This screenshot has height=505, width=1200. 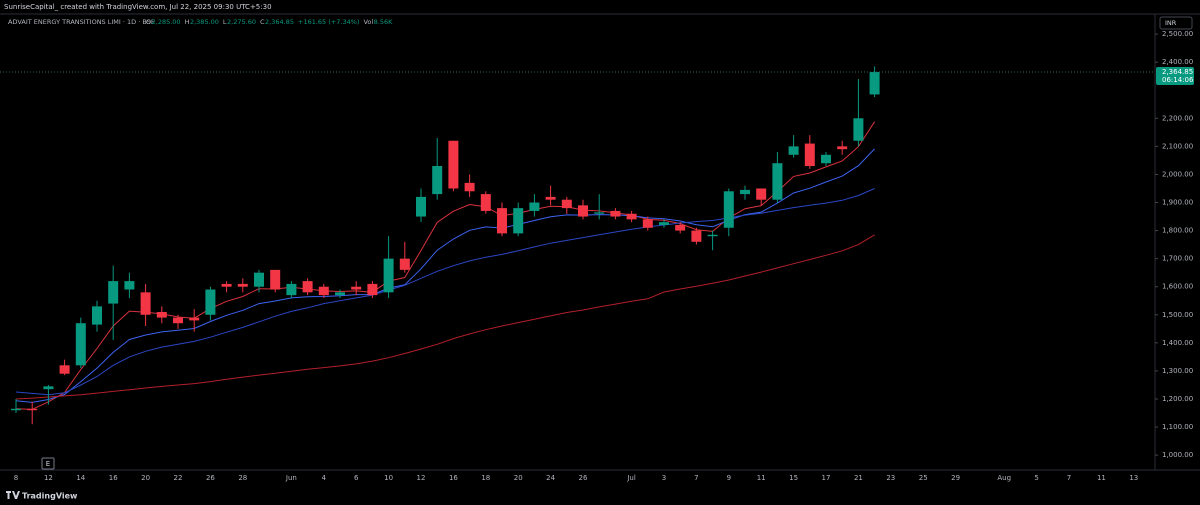 I want to click on y-tick-label: 2,400.00, so click(x=1177, y=62).